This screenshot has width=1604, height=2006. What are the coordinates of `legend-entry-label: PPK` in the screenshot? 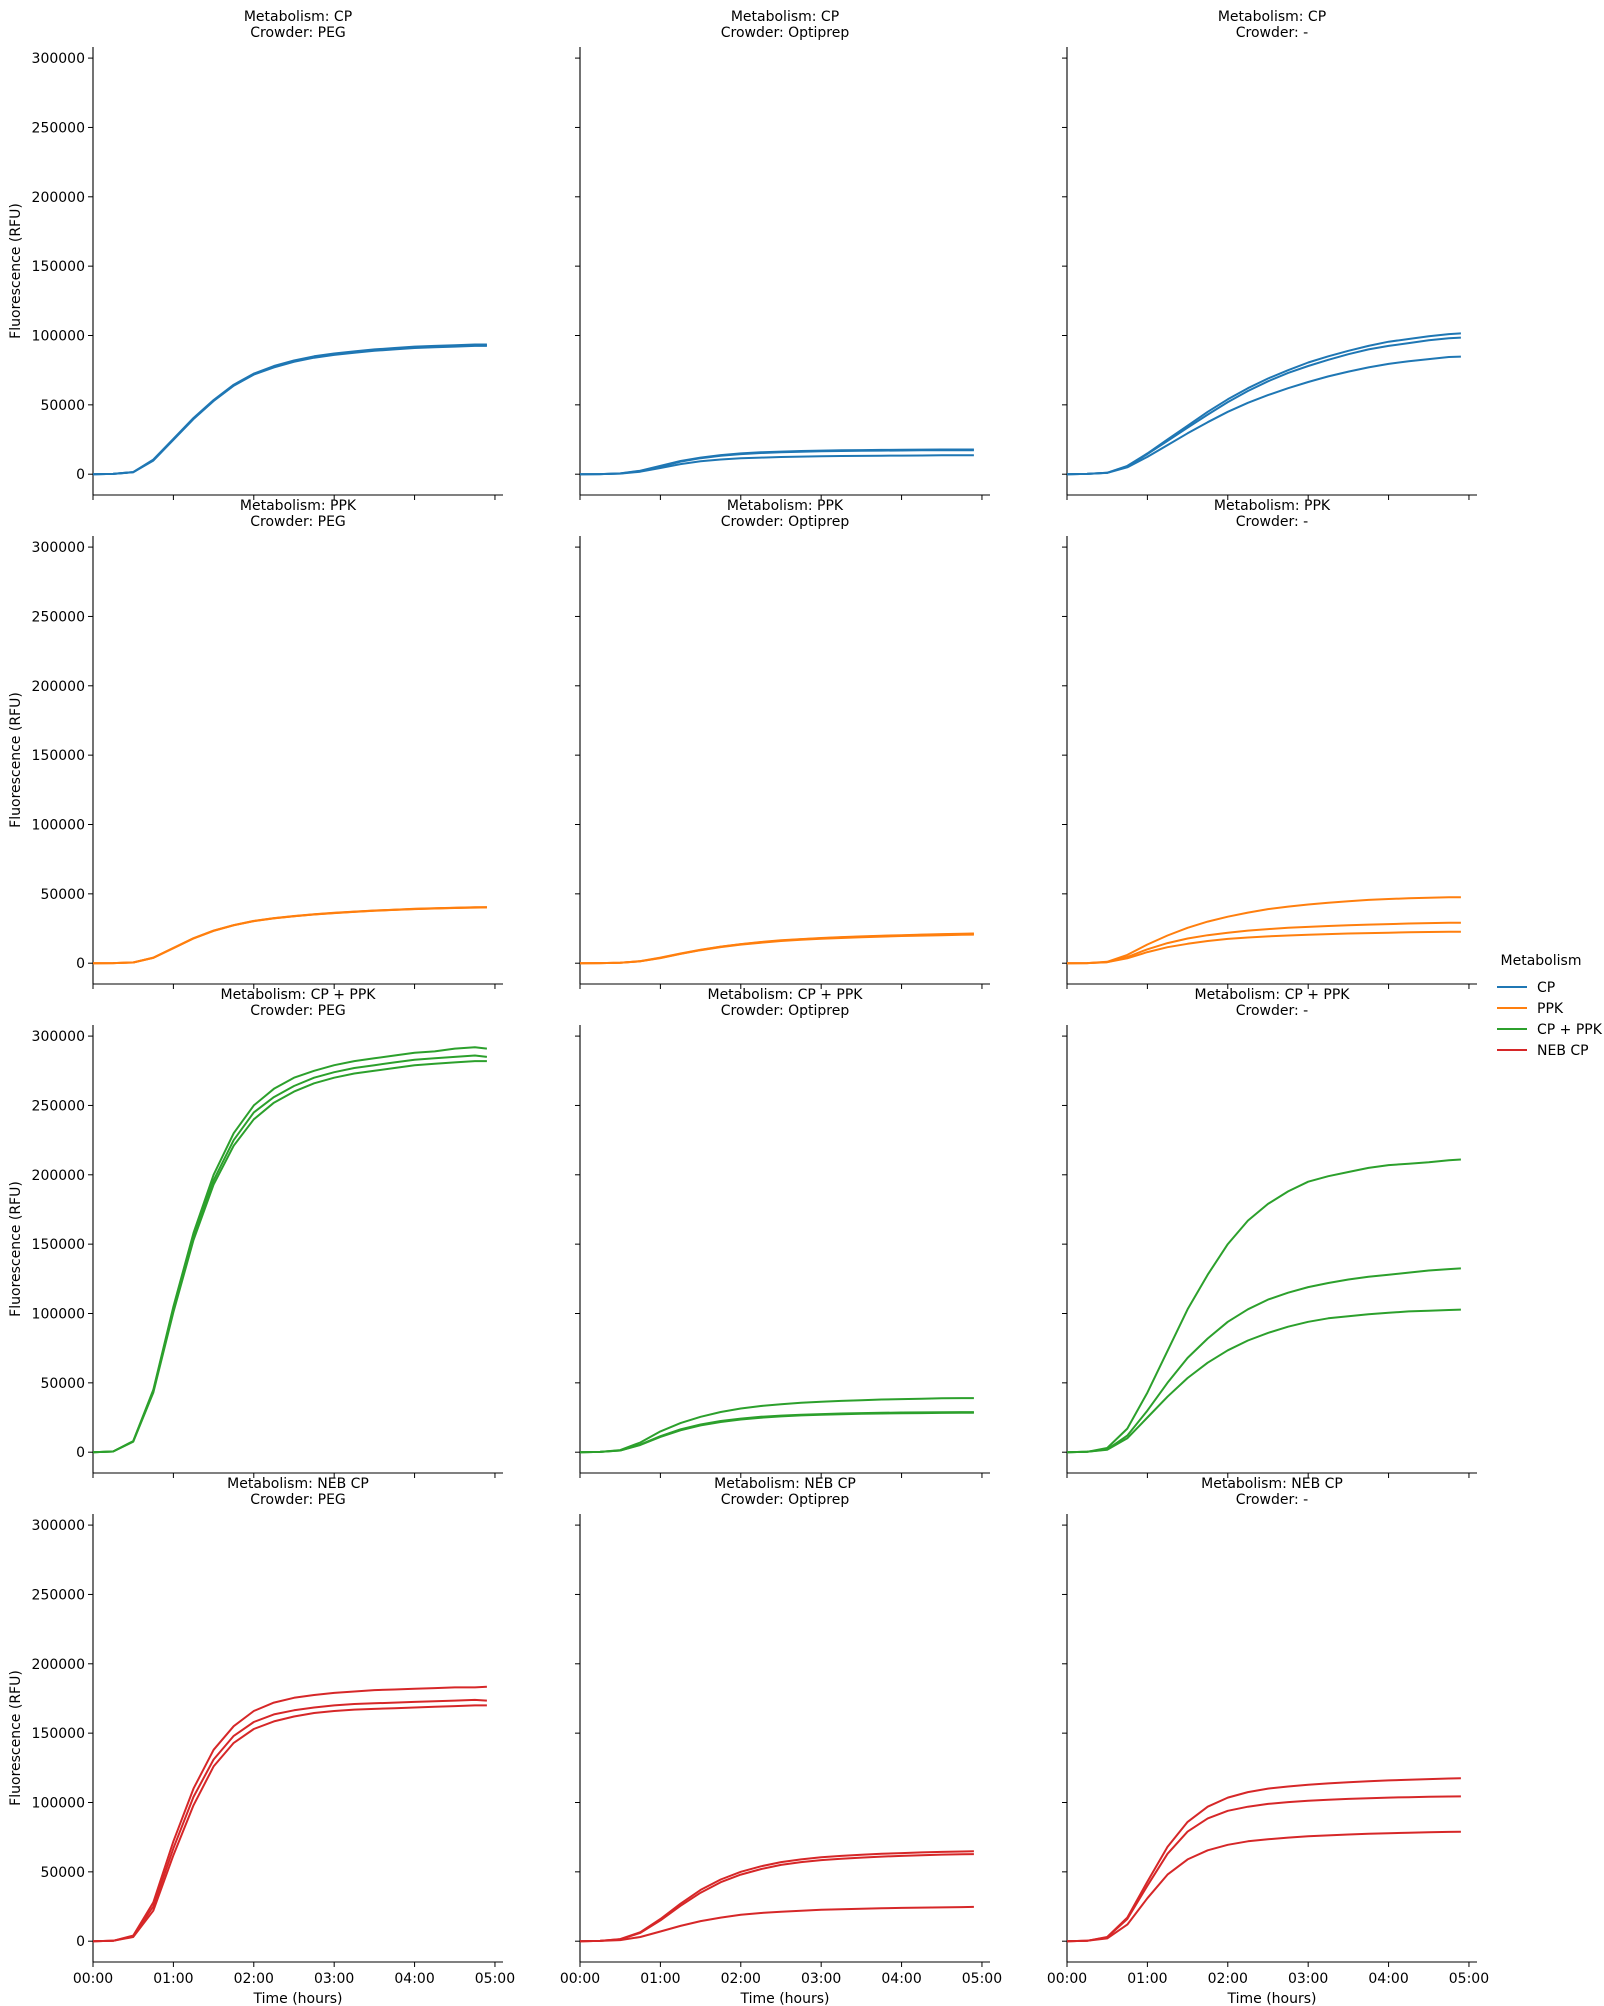 It's located at (1550, 1009).